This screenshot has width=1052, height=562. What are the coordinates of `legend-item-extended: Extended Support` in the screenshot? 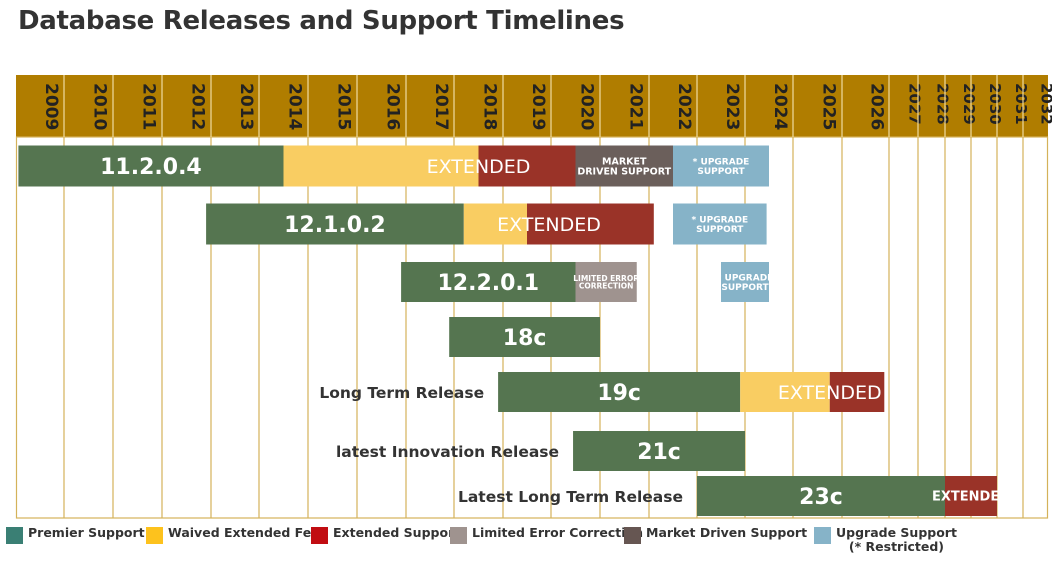 It's located at (385, 535).